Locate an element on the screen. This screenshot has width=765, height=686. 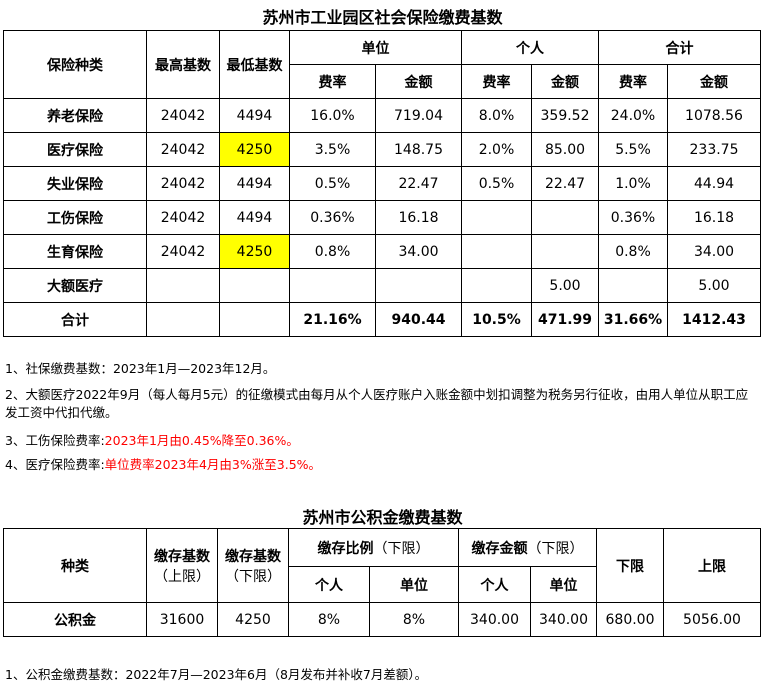
row-name: 工伤保险 is located at coordinates (75, 217).